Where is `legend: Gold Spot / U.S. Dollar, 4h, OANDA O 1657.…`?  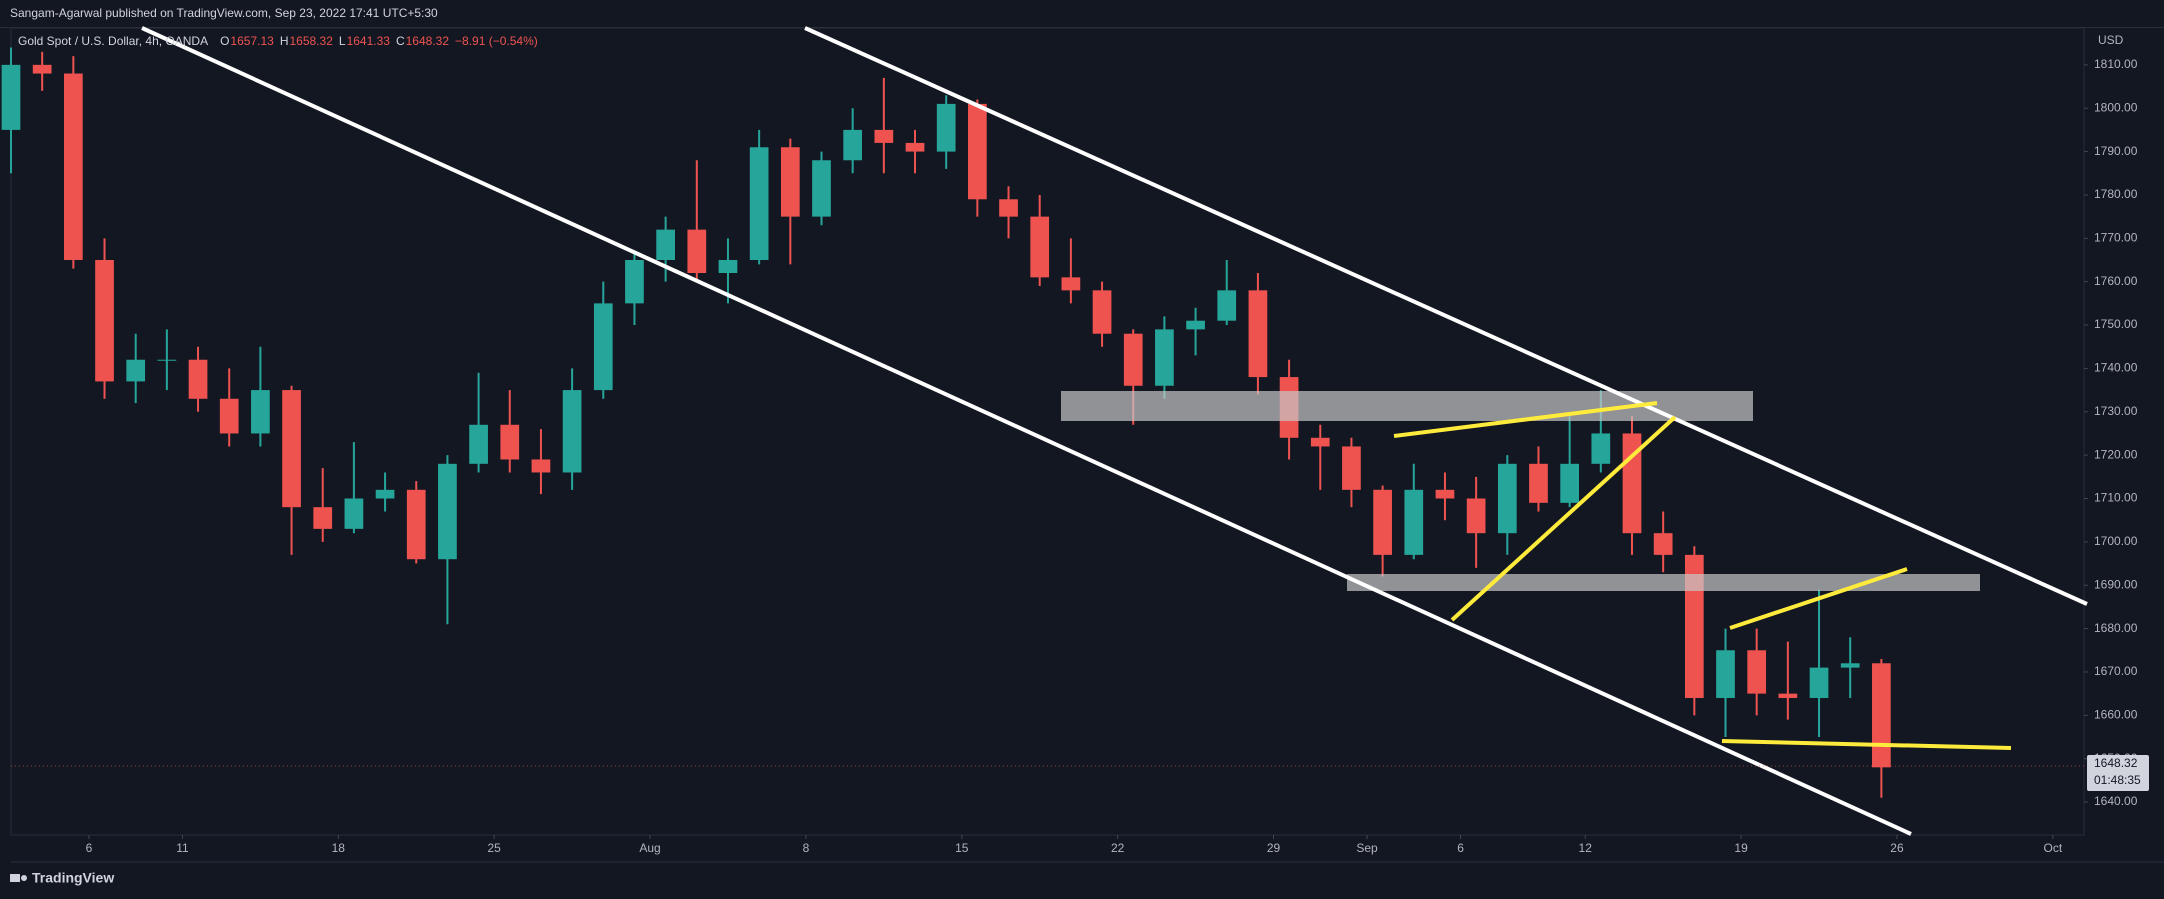 legend: Gold Spot / U.S. Dollar, 4h, OANDA O 1657.… is located at coordinates (278, 41).